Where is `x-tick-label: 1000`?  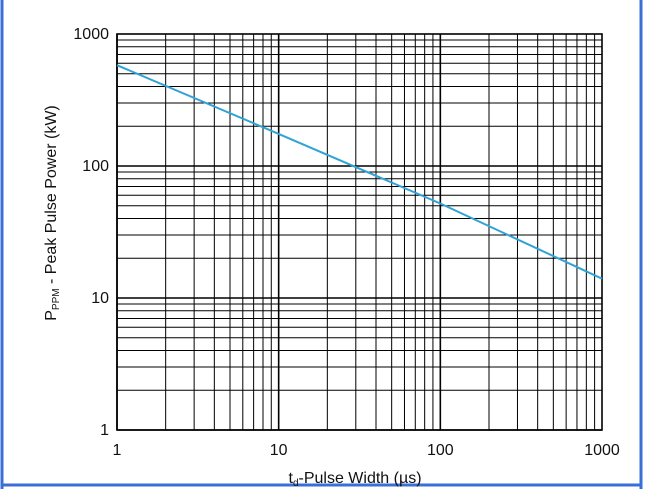 x-tick-label: 1000 is located at coordinates (602, 450).